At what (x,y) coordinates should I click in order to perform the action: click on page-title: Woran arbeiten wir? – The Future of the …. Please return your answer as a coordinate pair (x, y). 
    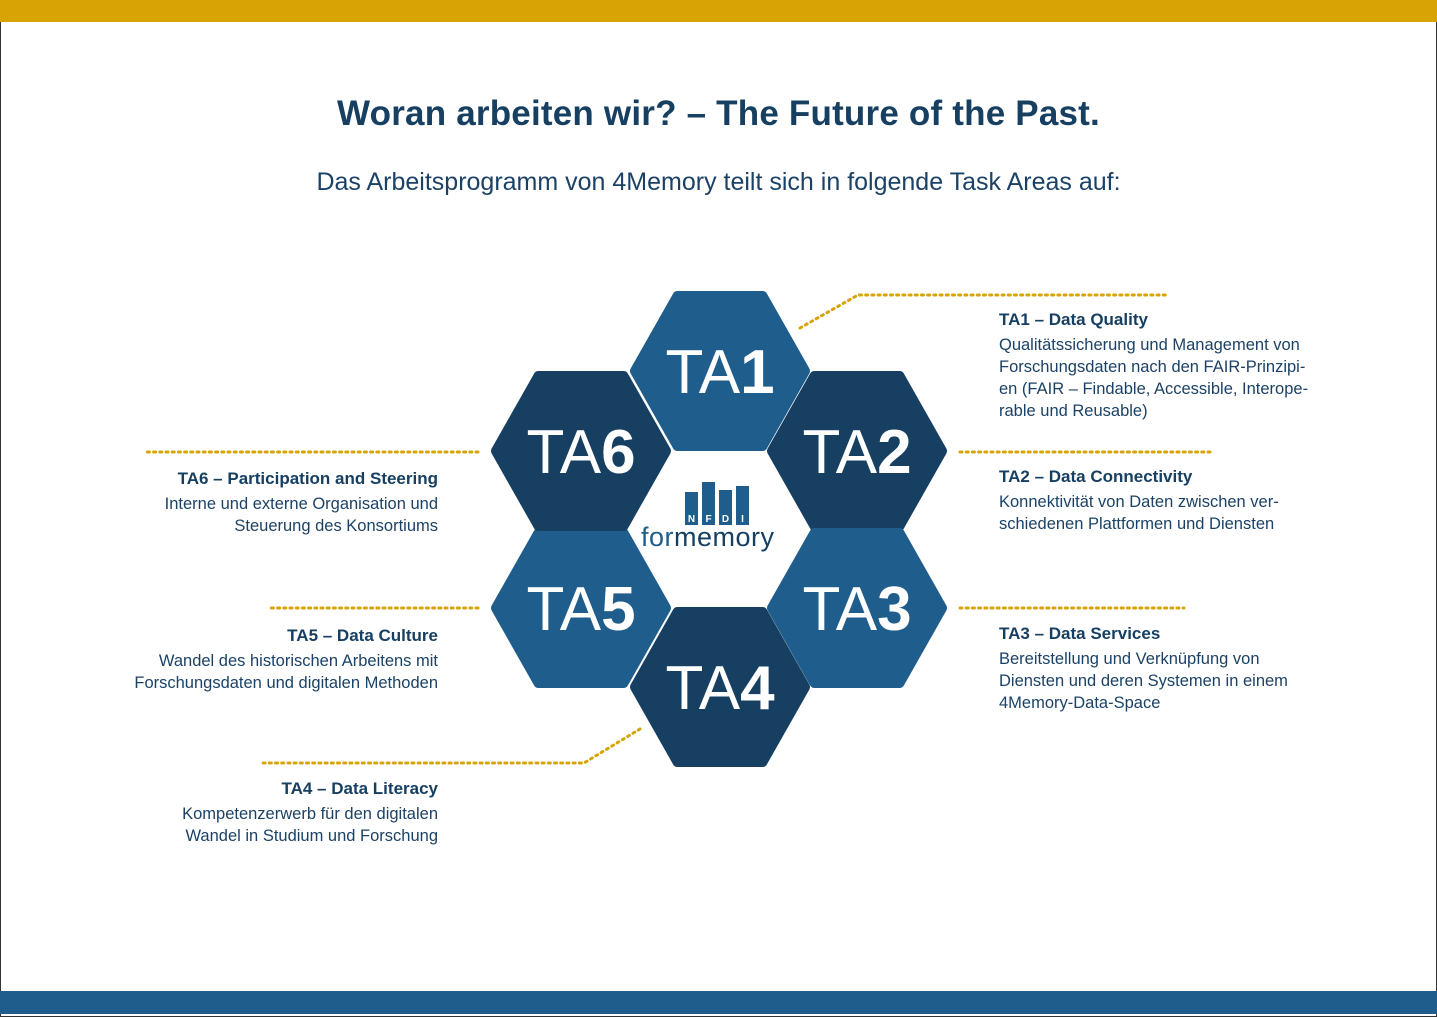
    Looking at the image, I should click on (718, 113).